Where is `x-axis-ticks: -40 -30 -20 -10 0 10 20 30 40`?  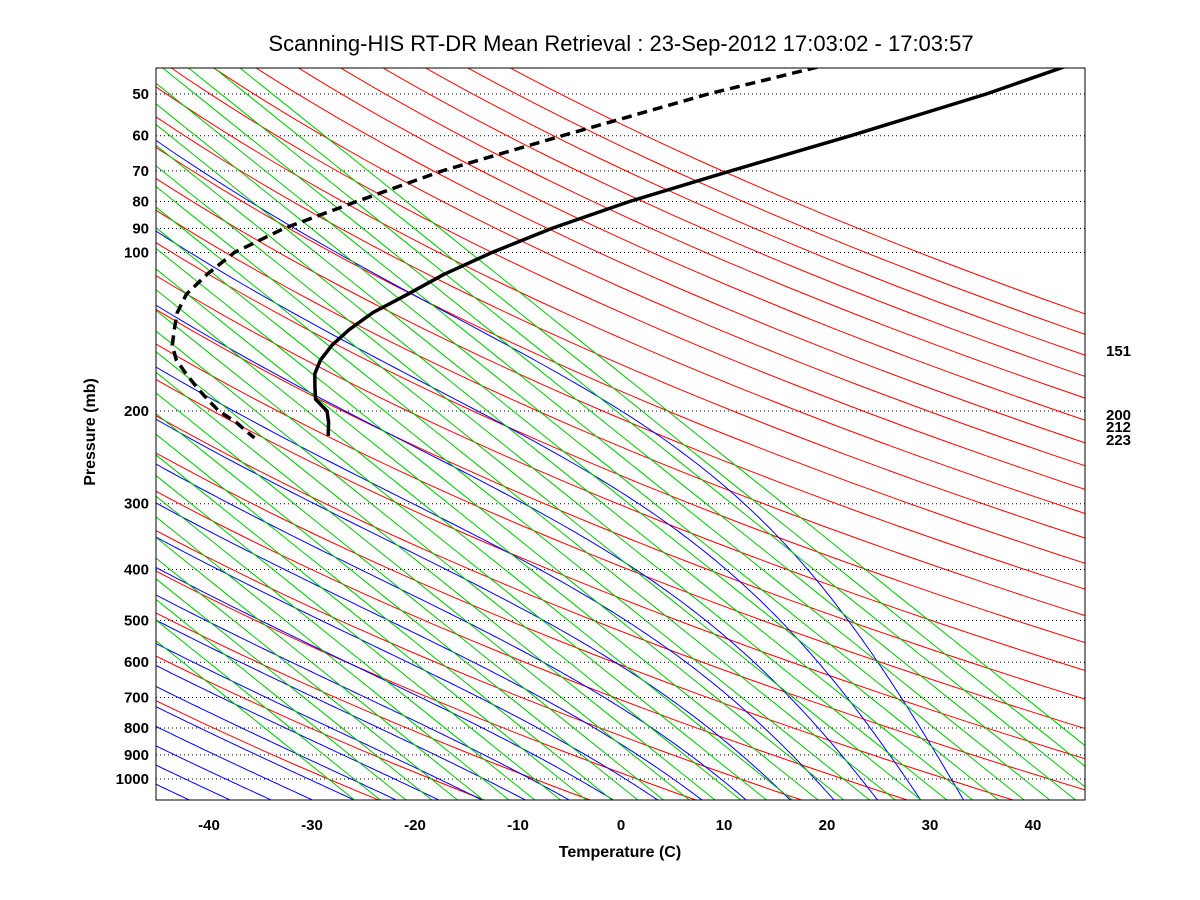 x-axis-ticks: -40 -30 -20 -10 0 10 20 30 40 is located at coordinates (619, 825).